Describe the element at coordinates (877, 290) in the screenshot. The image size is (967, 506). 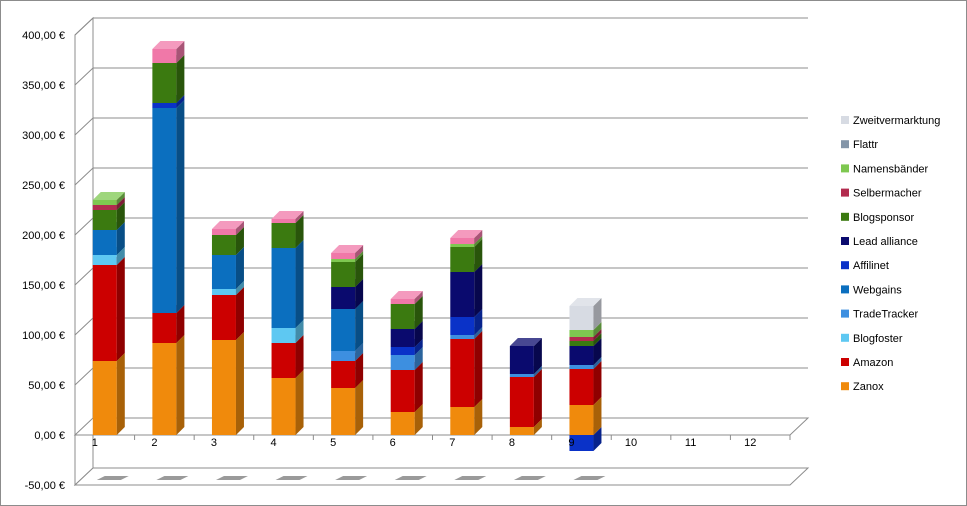
I see `legend-label: Webgains` at that location.